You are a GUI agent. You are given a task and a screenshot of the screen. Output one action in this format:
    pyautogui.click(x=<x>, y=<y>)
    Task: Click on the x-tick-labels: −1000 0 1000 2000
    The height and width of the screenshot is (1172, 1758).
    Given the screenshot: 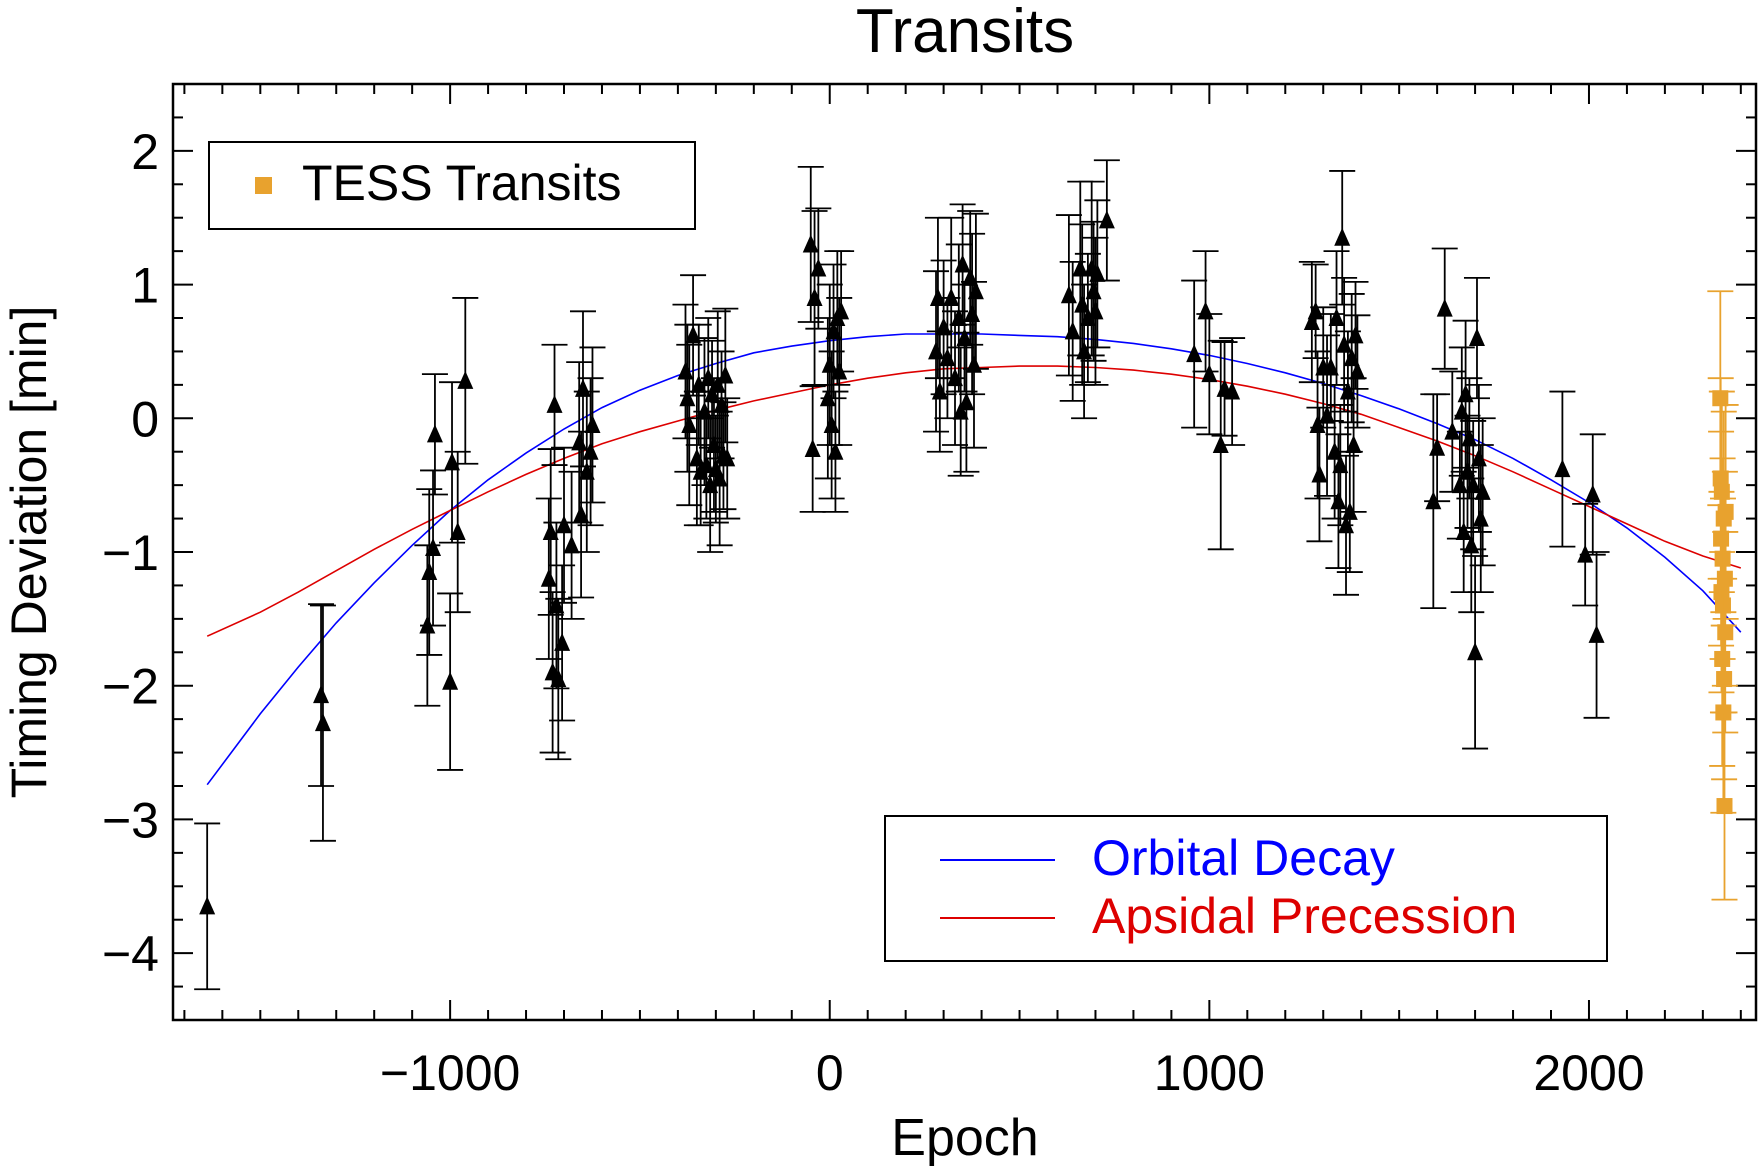 What is the action you would take?
    pyautogui.click(x=1012, y=1073)
    